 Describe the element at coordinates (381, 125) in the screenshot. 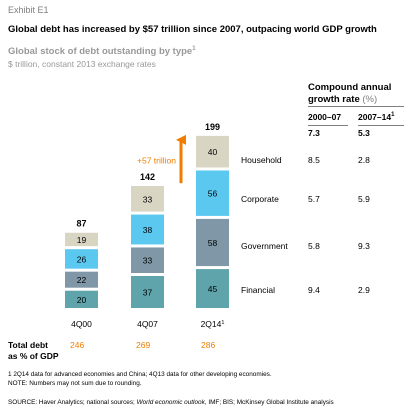

I see `cagr-col2-rule` at that location.